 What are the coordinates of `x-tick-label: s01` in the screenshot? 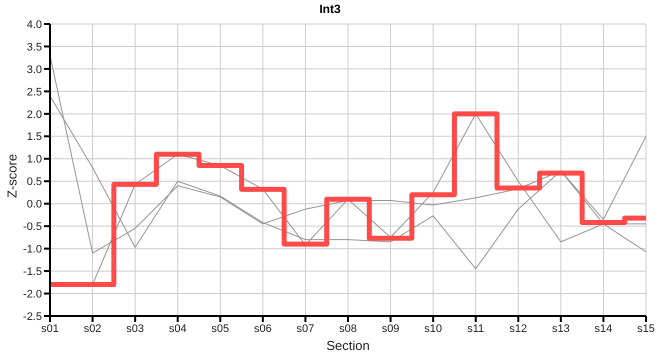 It's located at (50, 328).